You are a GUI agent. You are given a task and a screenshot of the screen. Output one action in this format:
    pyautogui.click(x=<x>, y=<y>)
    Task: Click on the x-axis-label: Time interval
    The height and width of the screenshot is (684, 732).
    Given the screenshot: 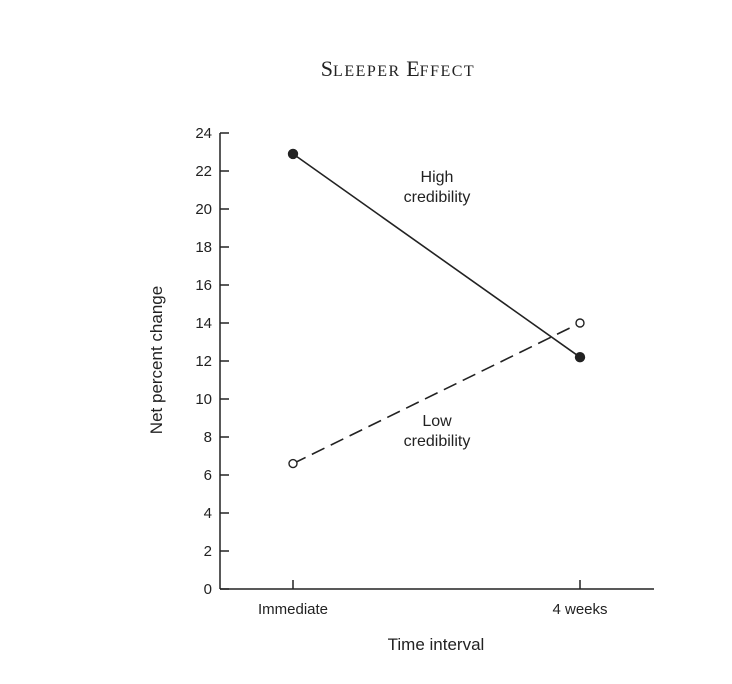 What is the action you would take?
    pyautogui.click(x=436, y=644)
    